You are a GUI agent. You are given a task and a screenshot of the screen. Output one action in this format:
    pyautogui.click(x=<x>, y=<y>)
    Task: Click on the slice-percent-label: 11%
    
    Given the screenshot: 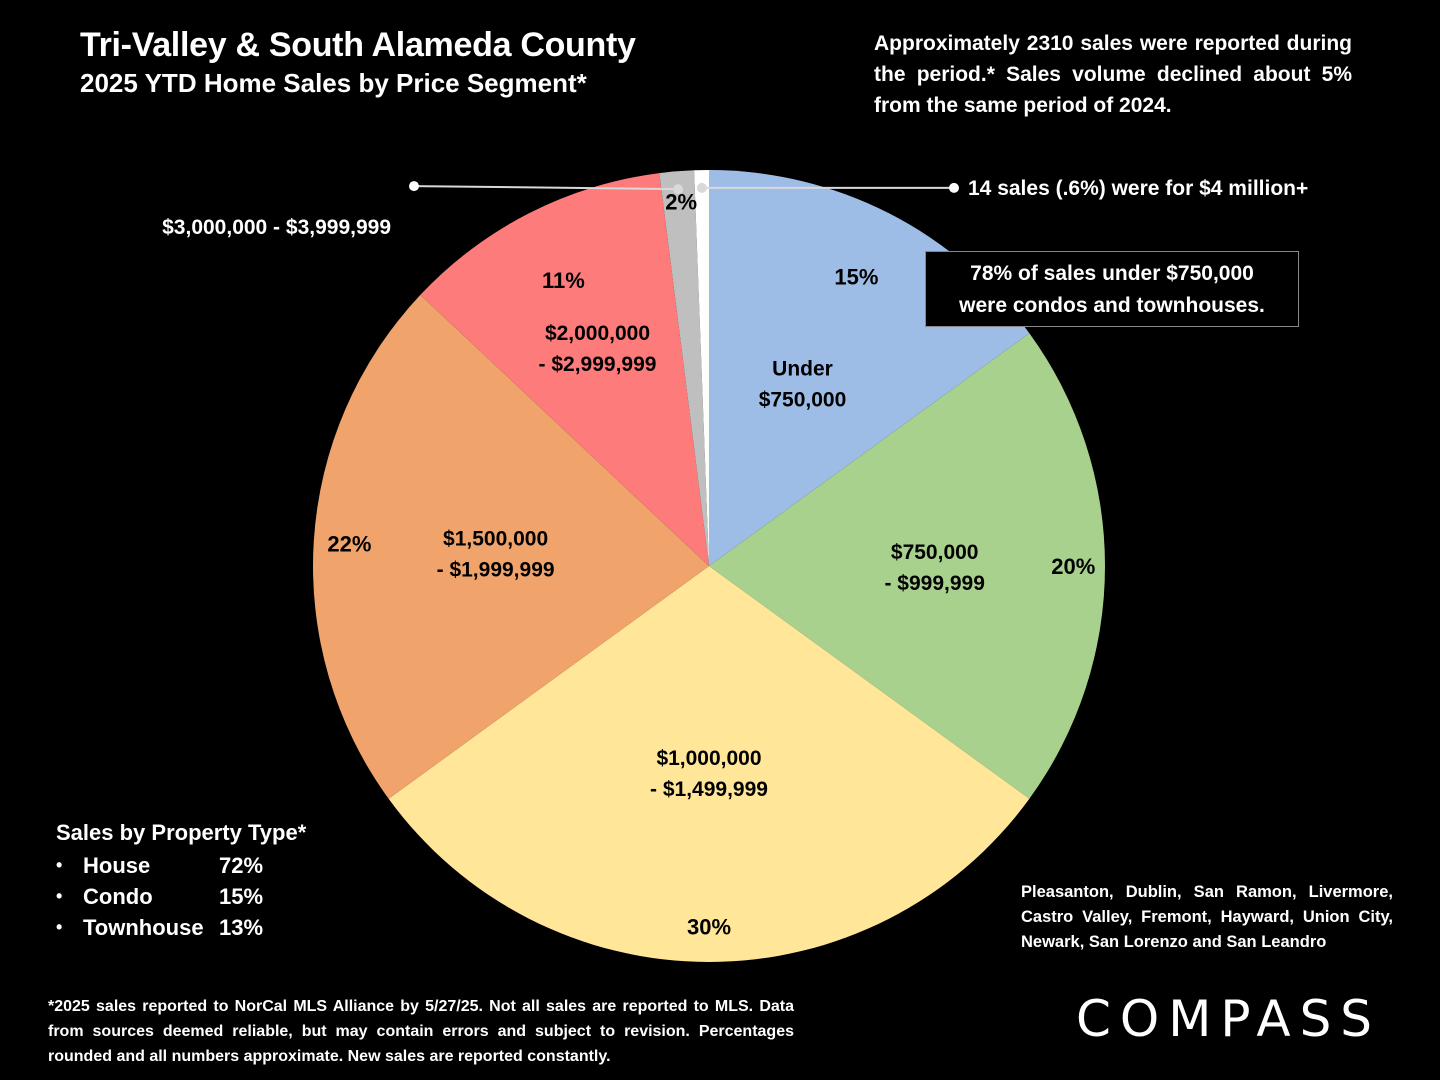 What is the action you would take?
    pyautogui.click(x=563, y=280)
    